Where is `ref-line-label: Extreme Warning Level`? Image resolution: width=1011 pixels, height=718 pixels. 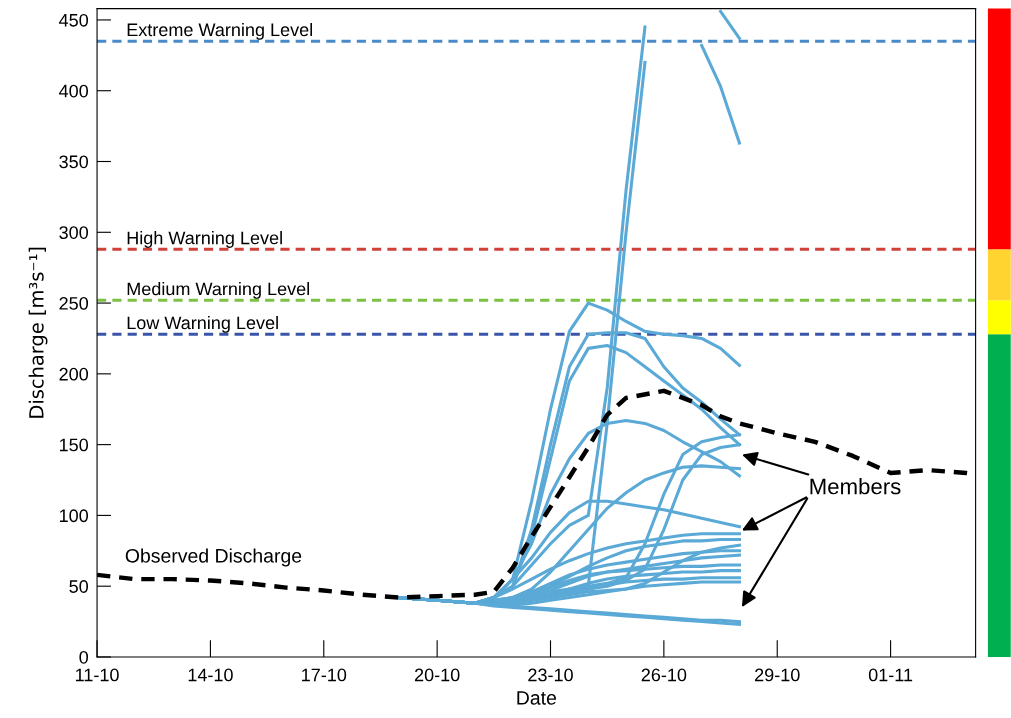
ref-line-label: Extreme Warning Level is located at coordinates (219, 31).